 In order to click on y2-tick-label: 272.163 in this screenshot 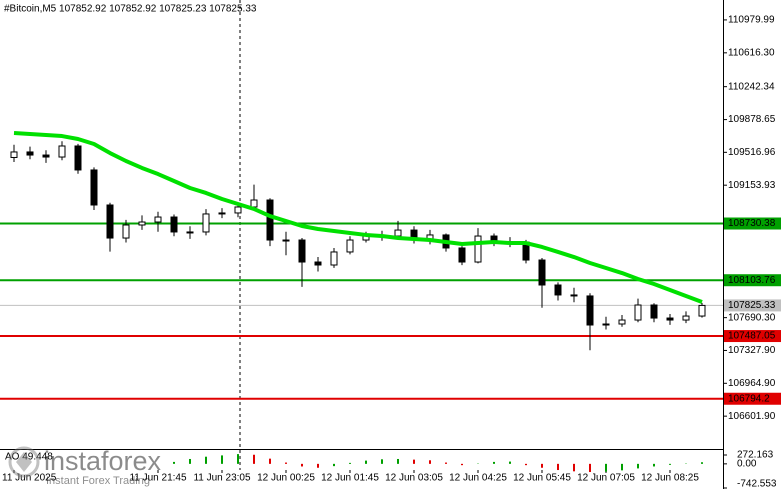, I will do `click(755, 455)`.